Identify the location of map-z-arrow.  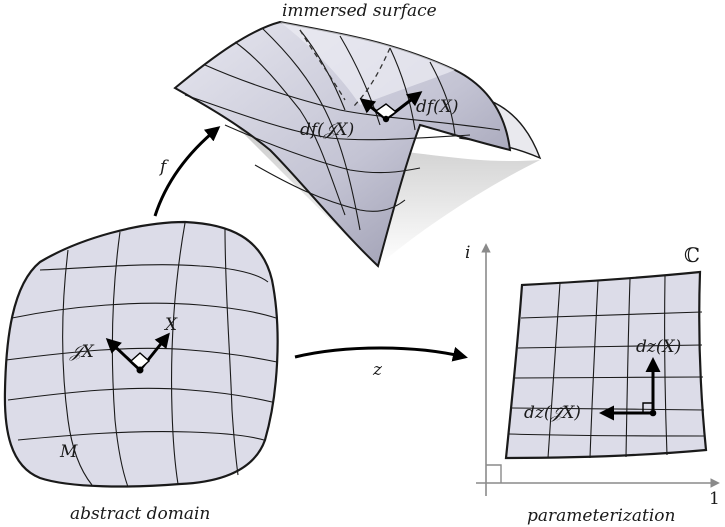
(381, 354).